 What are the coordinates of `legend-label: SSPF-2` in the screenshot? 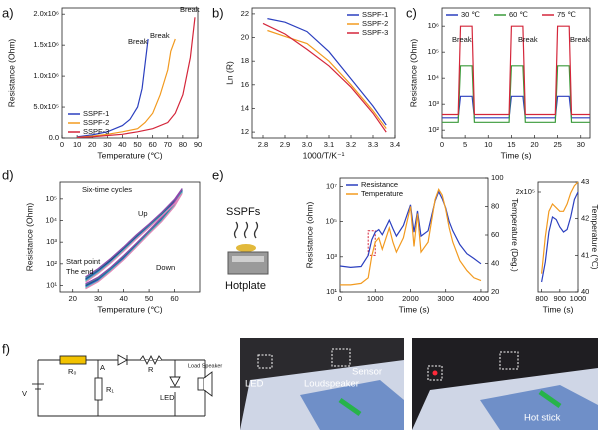 It's located at (96, 122).